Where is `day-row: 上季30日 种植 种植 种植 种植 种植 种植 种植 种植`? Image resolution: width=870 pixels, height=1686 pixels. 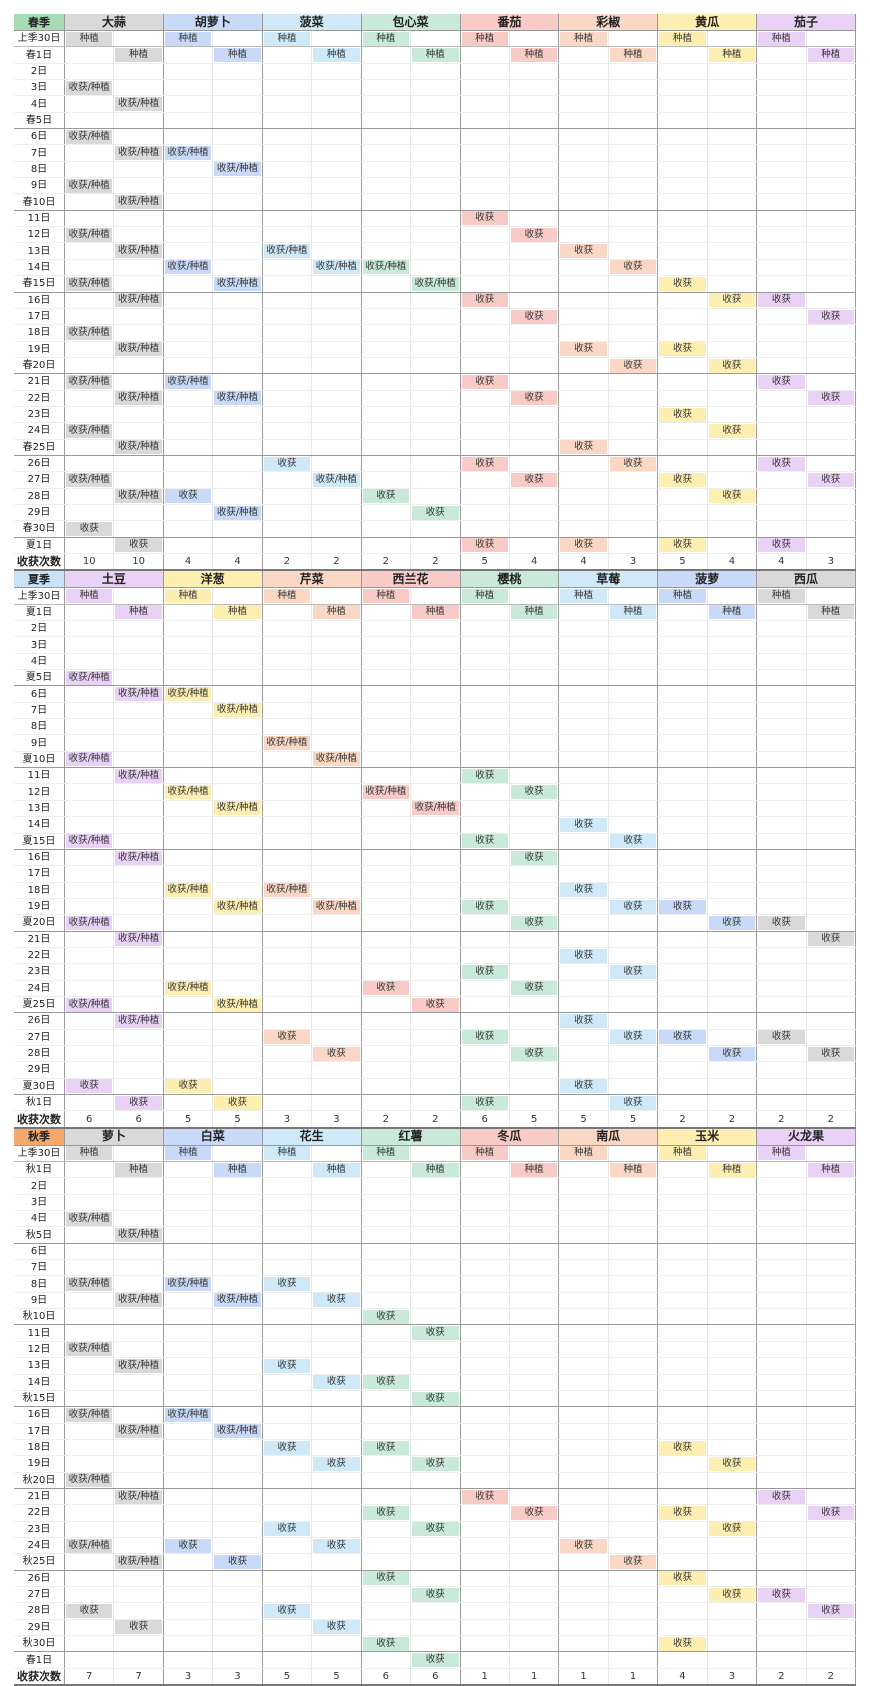
day-row: 上季30日 种植 种植 种植 种植 种植 种植 种植 种植 is located at coordinates (435, 1154).